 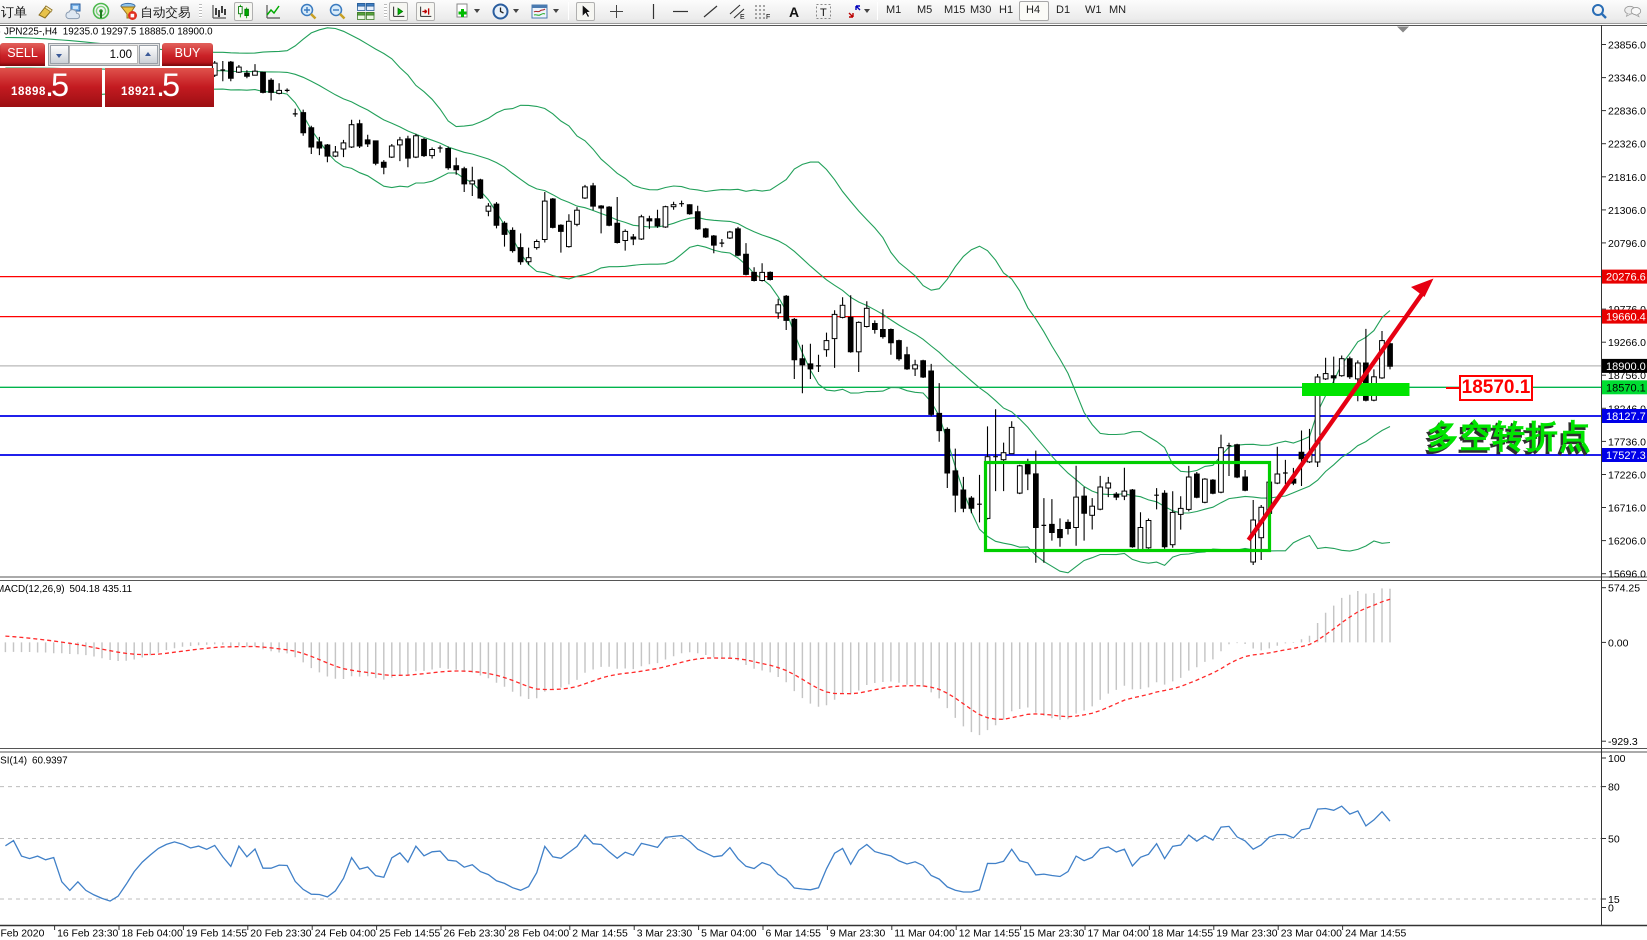 What do you see at coordinates (794, 934) in the screenshot?
I see `svg-text: 6 Mar 14:55` at bounding box center [794, 934].